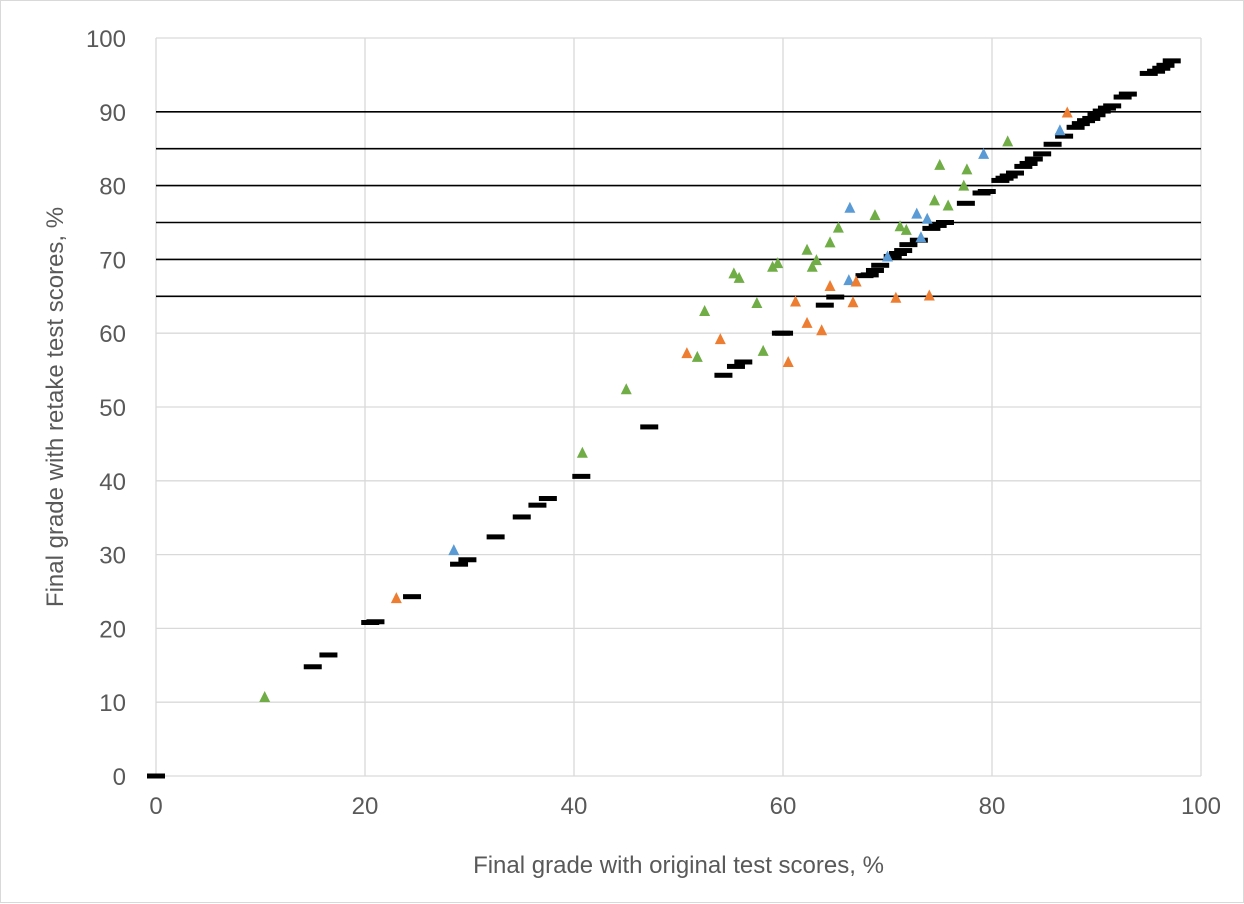 Image resolution: width=1244 pixels, height=904 pixels. I want to click on x-tick-label: 100, so click(1201, 806).